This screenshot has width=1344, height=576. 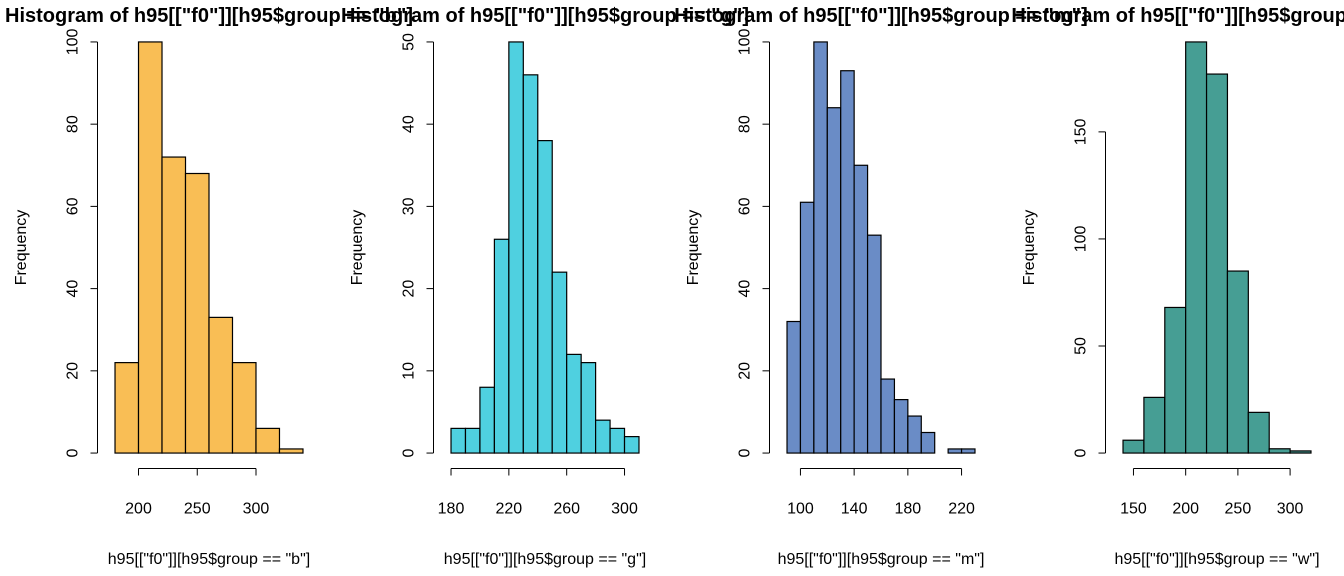 What do you see at coordinates (1081, 131) in the screenshot?
I see `y-tick-label: 150` at bounding box center [1081, 131].